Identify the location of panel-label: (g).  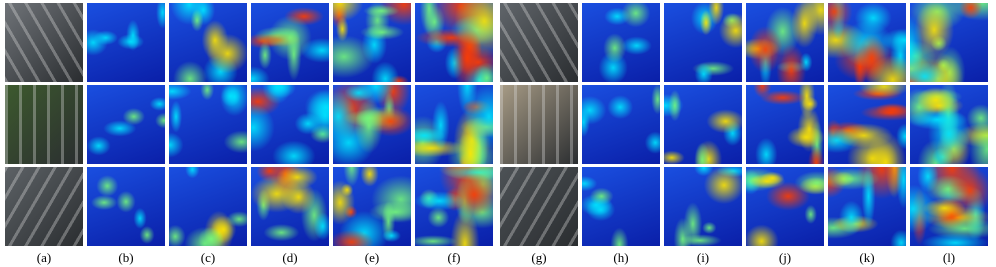
(539, 257).